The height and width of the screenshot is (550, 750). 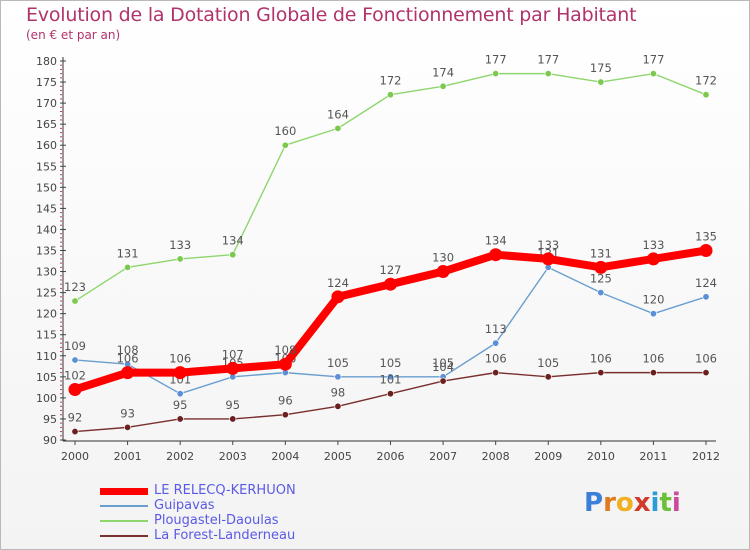 What do you see at coordinates (706, 456) in the screenshot?
I see `x-tick-label: 2012` at bounding box center [706, 456].